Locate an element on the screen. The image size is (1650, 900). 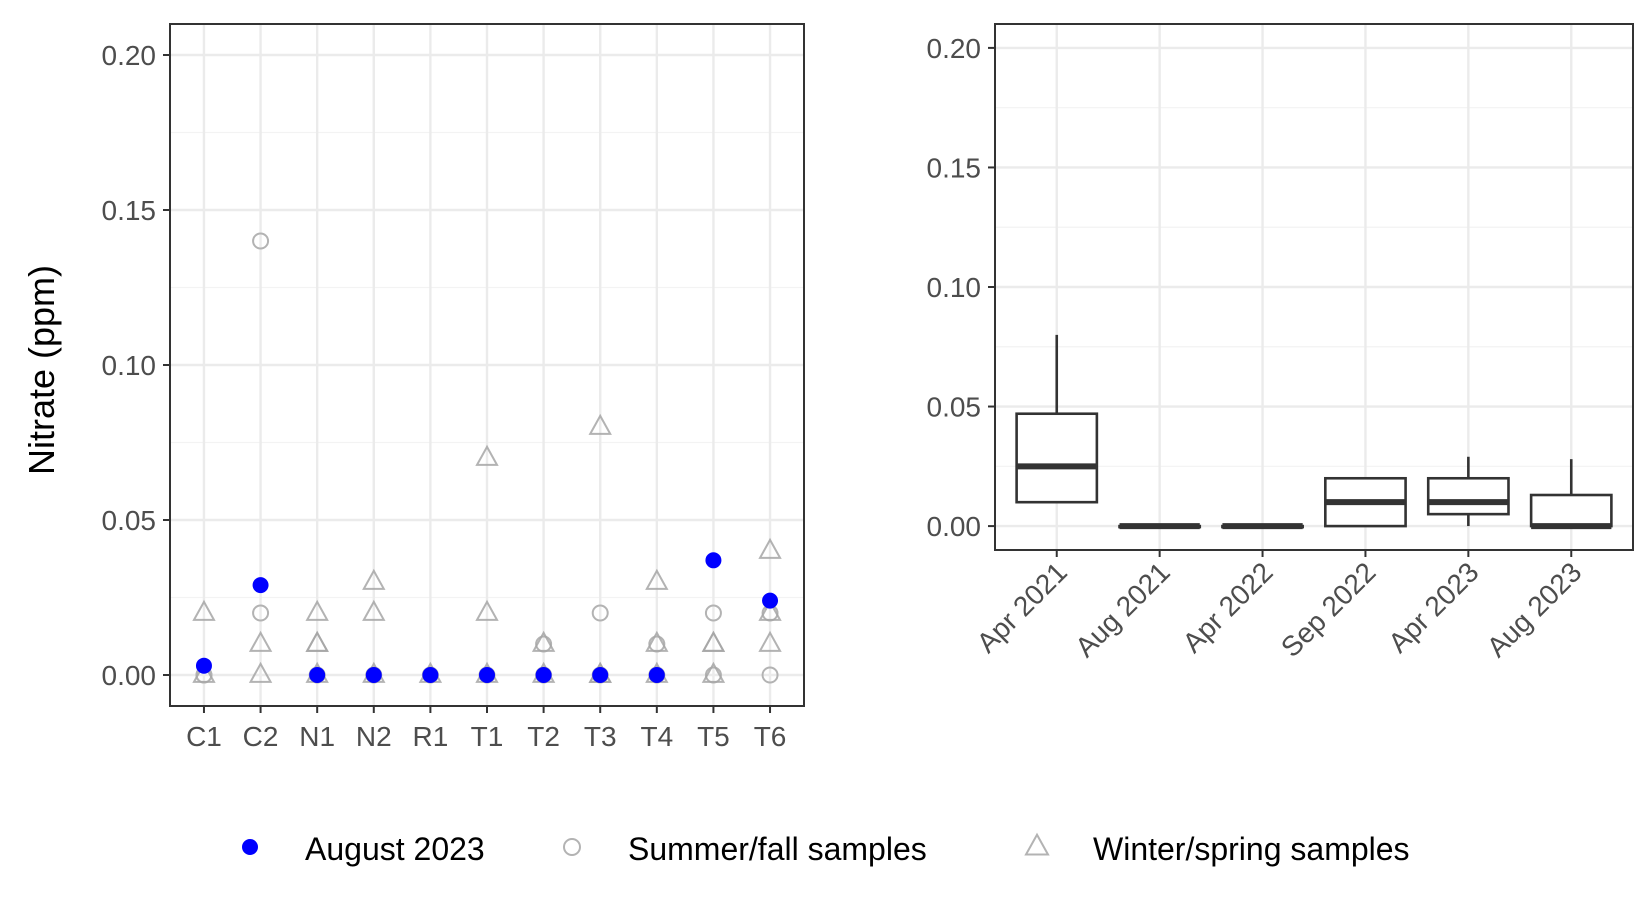
x-tick-label: Sep 2022 is located at coordinates (1328, 609).